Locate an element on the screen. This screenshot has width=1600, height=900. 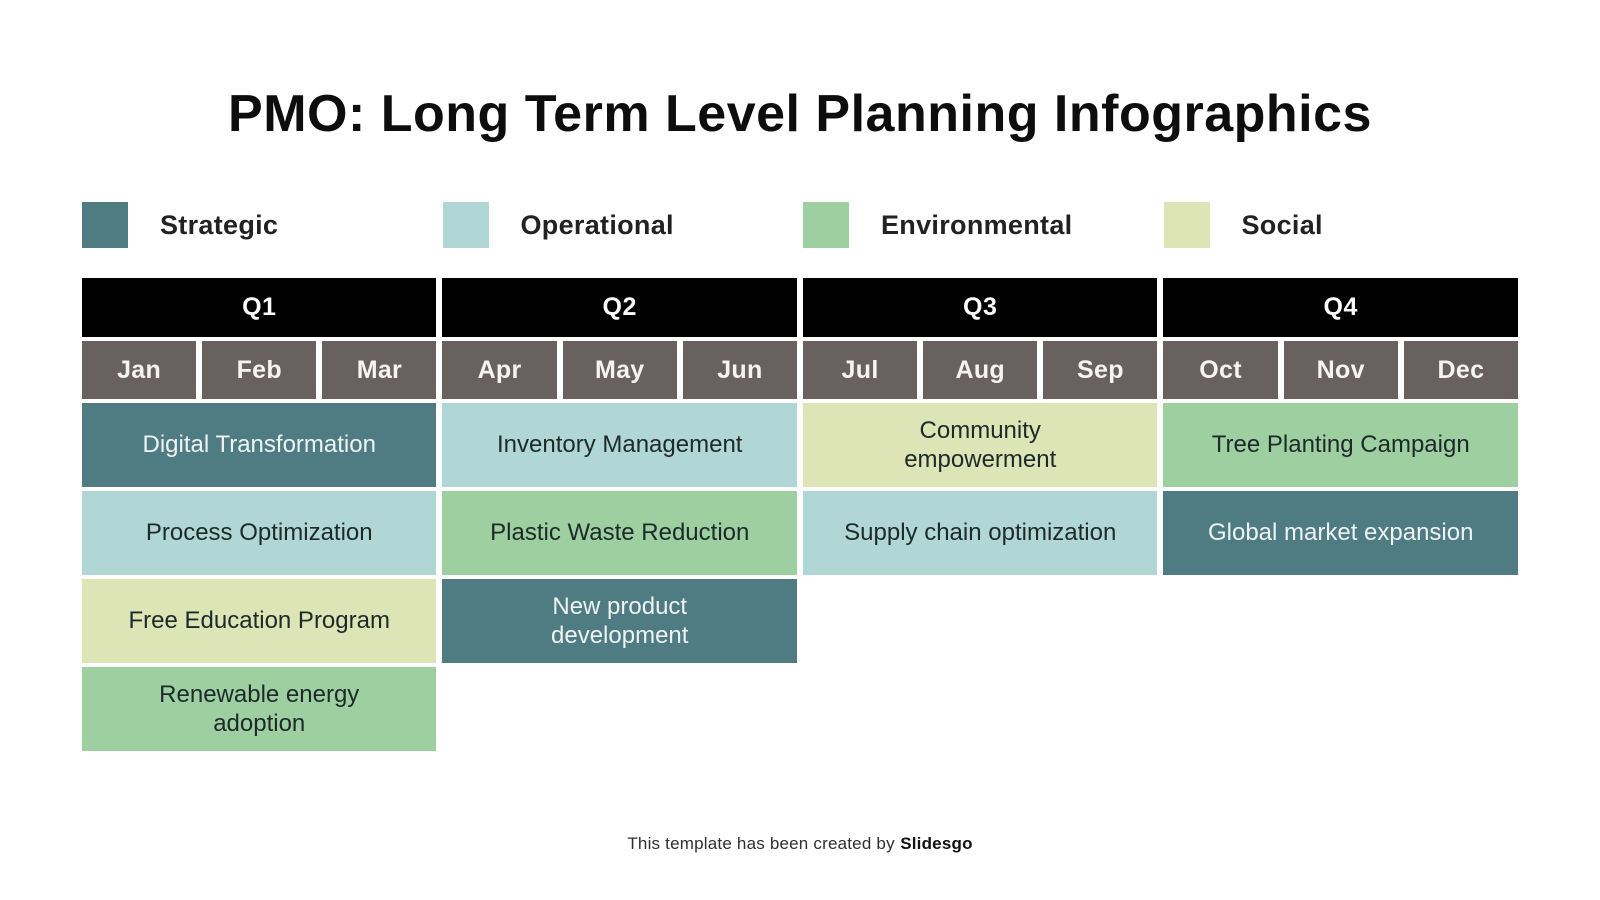
legend-swatch-social is located at coordinates (1186, 225).